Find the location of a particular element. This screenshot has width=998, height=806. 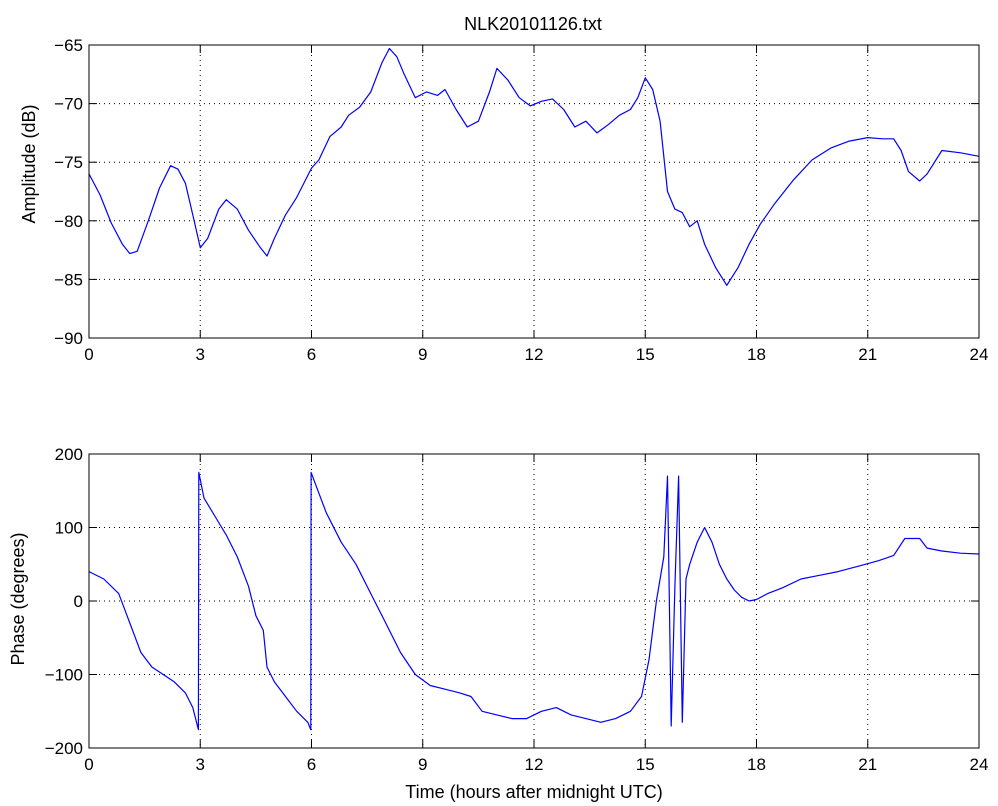

phase-y-axis-label: Phase (degrees) is located at coordinates (18, 598).